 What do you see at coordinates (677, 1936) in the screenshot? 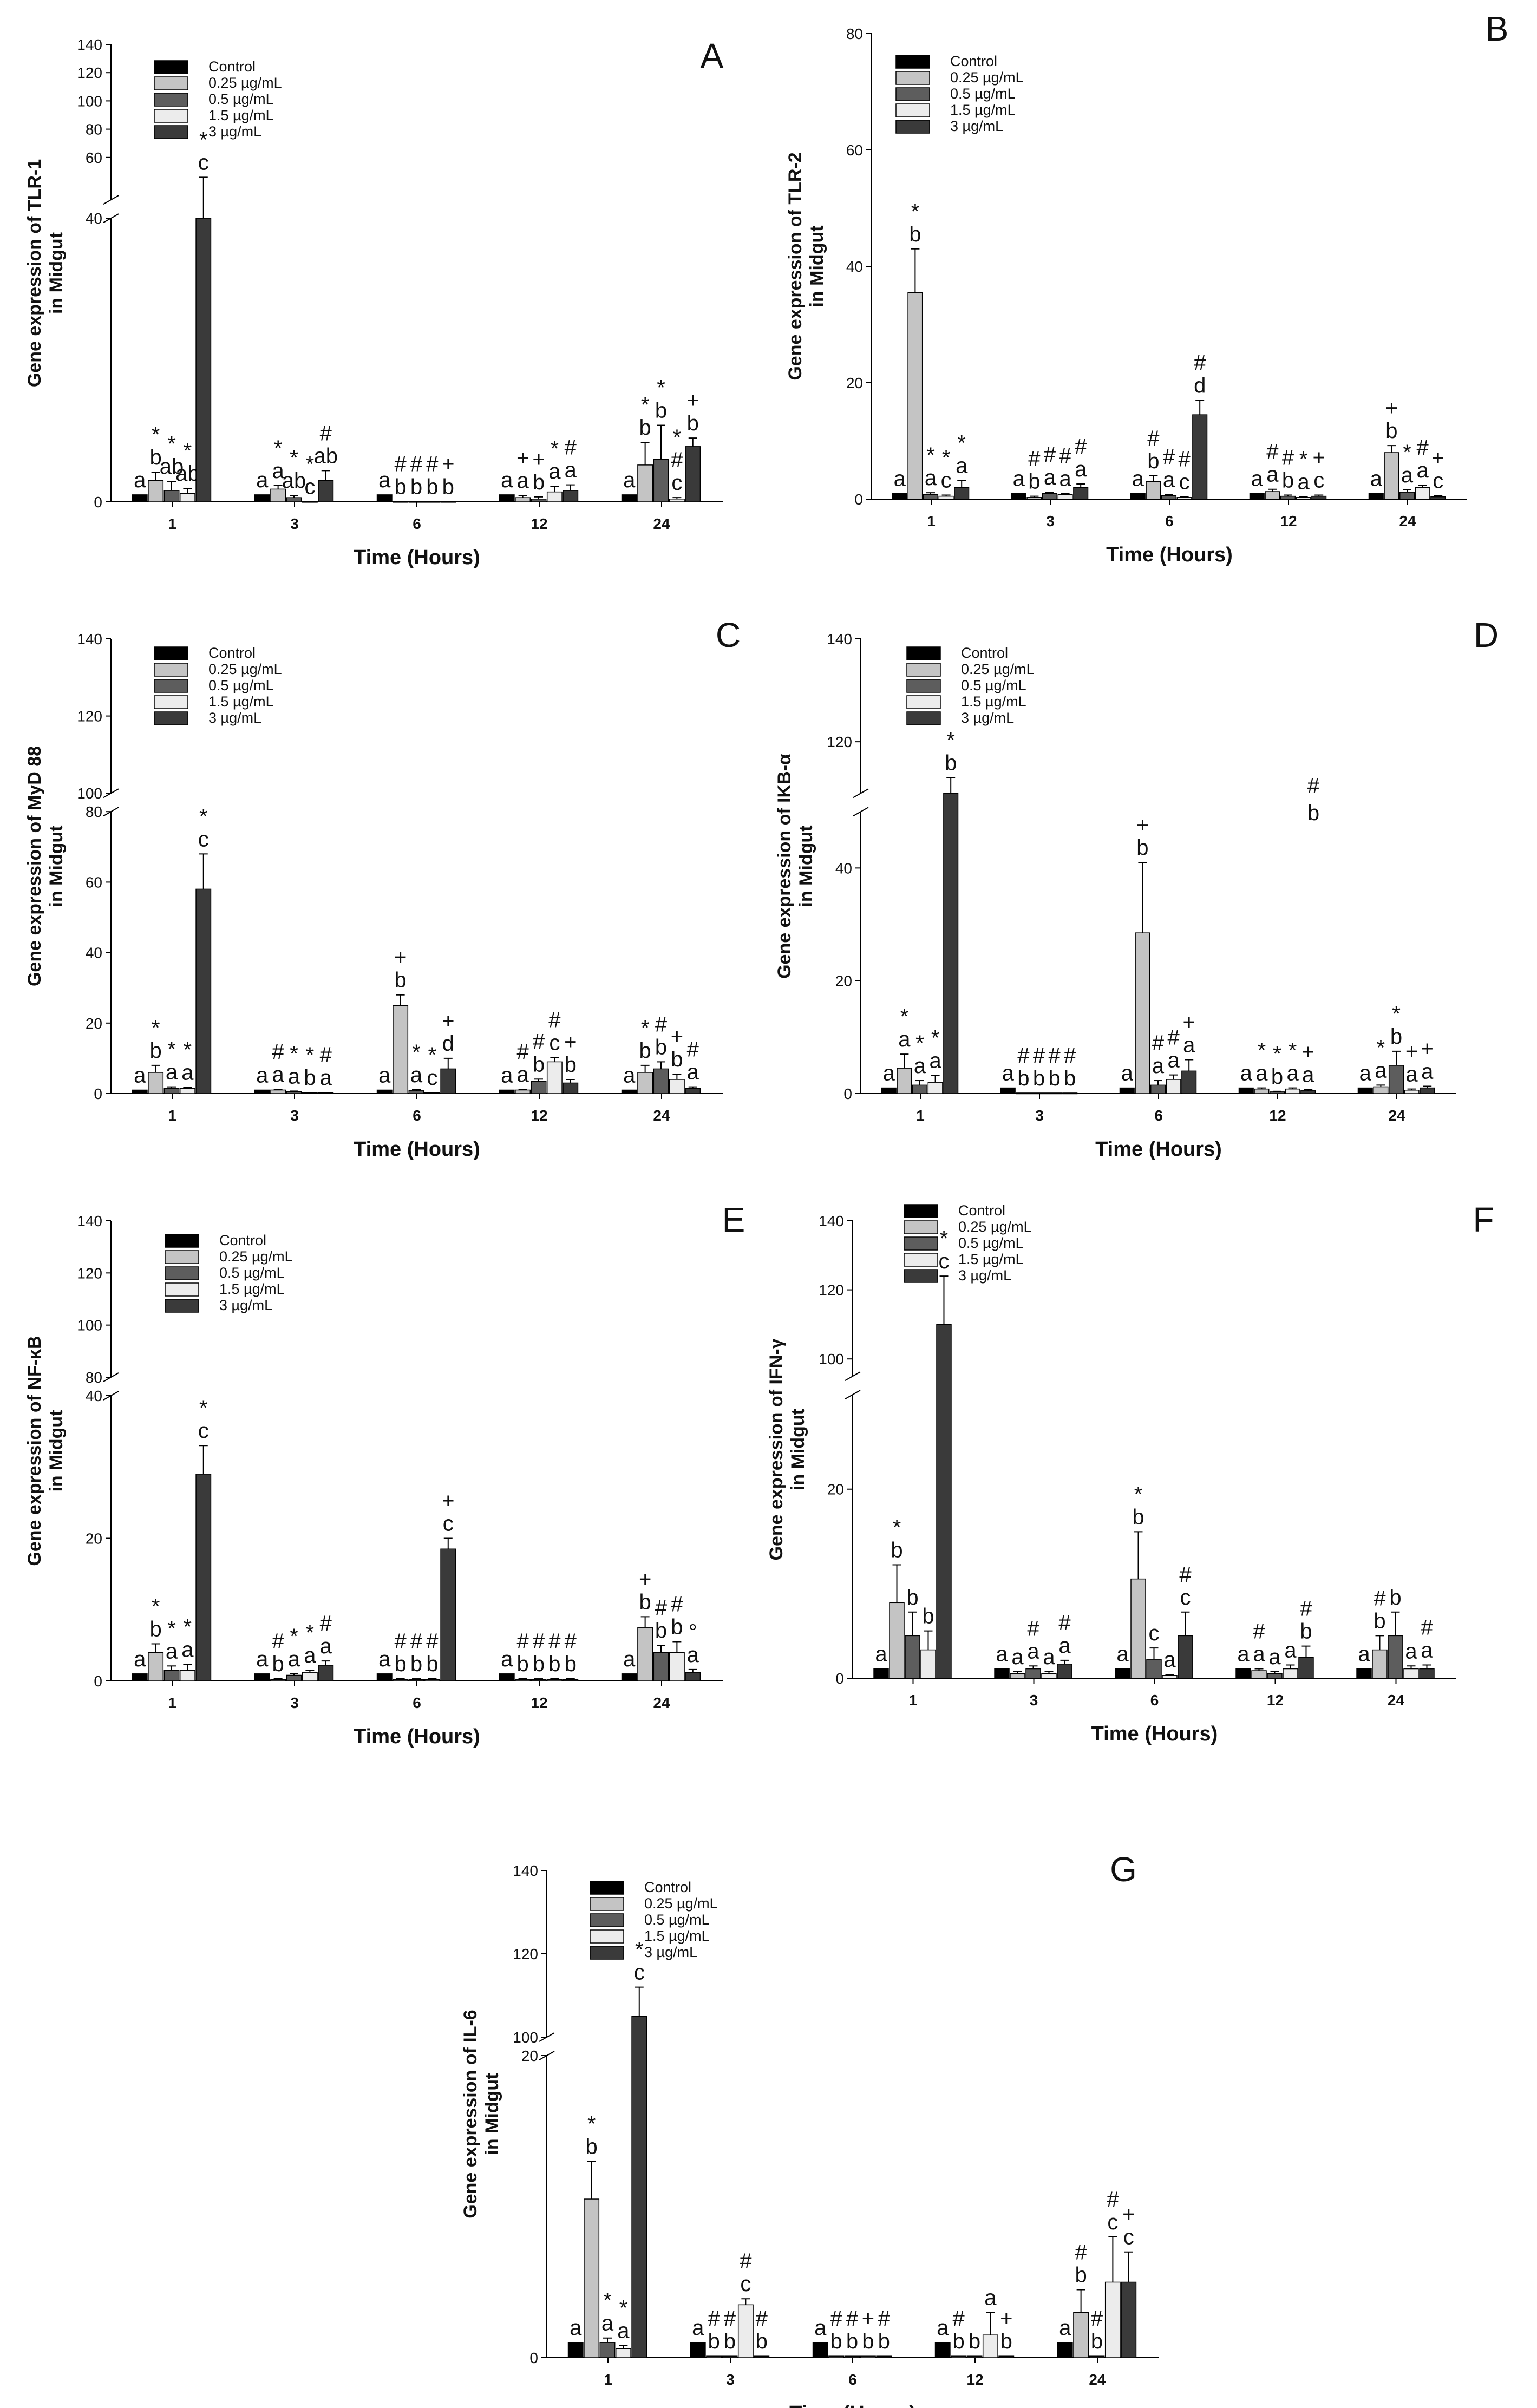
I see `legend-label: 1.5 µg/mL` at bounding box center [677, 1936].